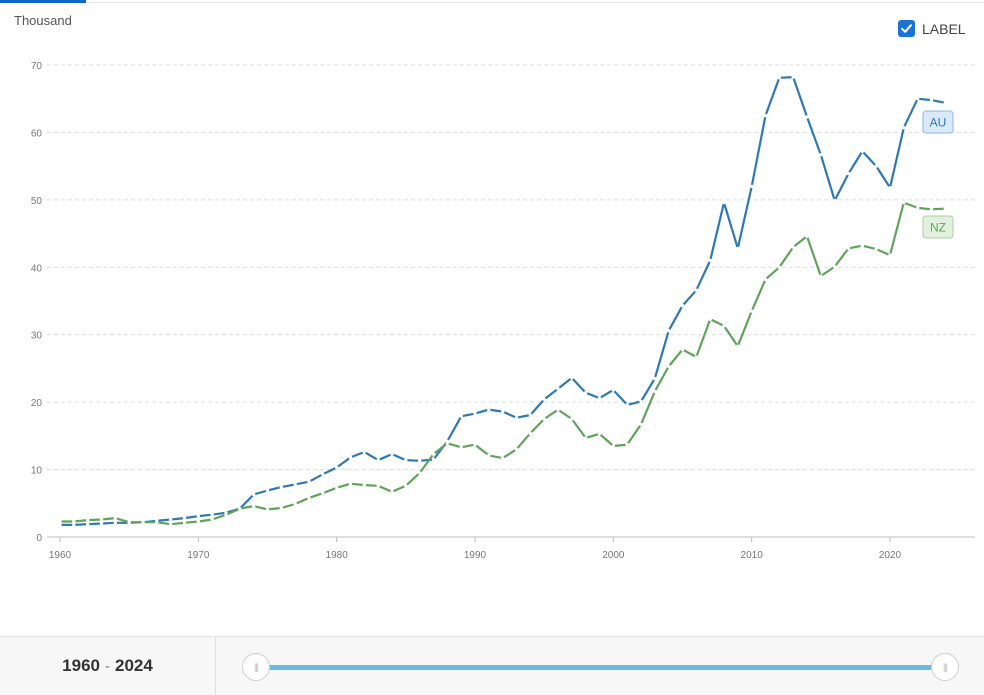 Image resolution: width=984 pixels, height=695 pixels. What do you see at coordinates (37, 336) in the screenshot?
I see `y-tick-label: 30` at bounding box center [37, 336].